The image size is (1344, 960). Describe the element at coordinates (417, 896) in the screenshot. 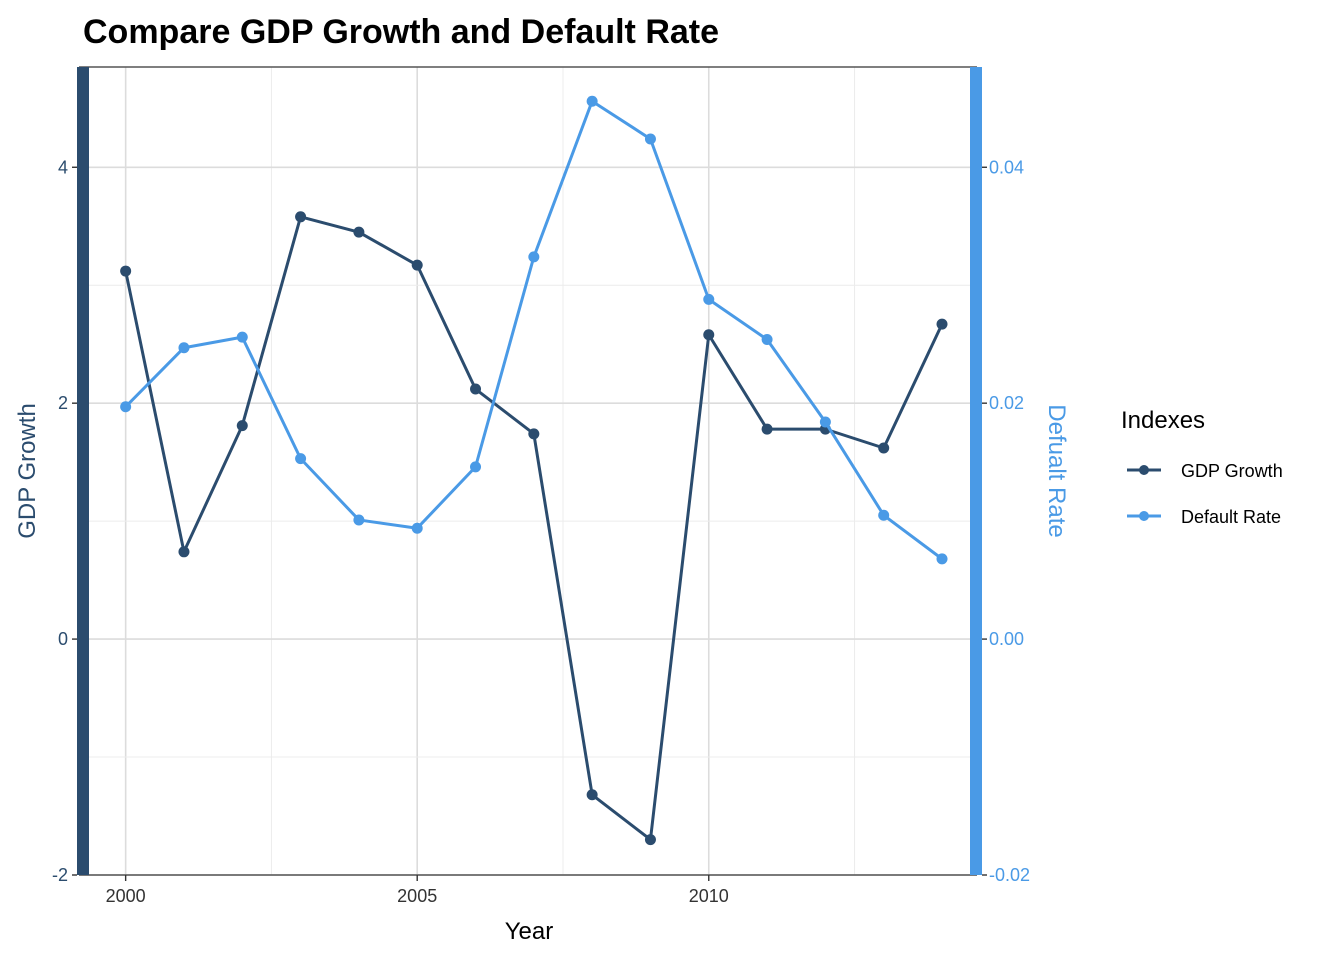

I see `x-tick-label: 2005` at that location.